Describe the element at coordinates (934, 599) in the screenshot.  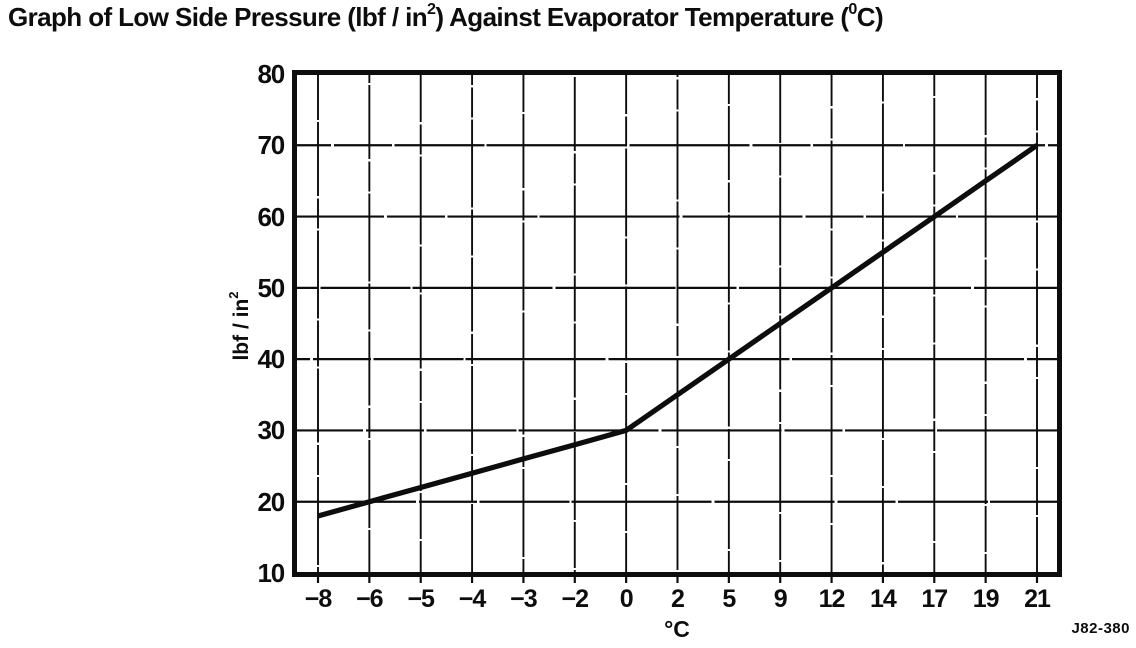
I see `x-tick-label: 17` at that location.